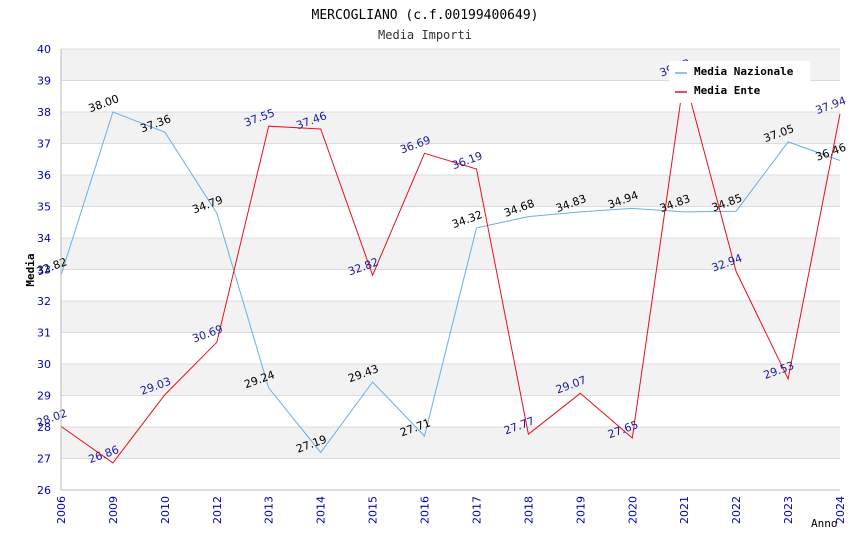 This screenshot has width=850, height=550. What do you see at coordinates (44, 459) in the screenshot?
I see `y-tick-label: 27` at bounding box center [44, 459].